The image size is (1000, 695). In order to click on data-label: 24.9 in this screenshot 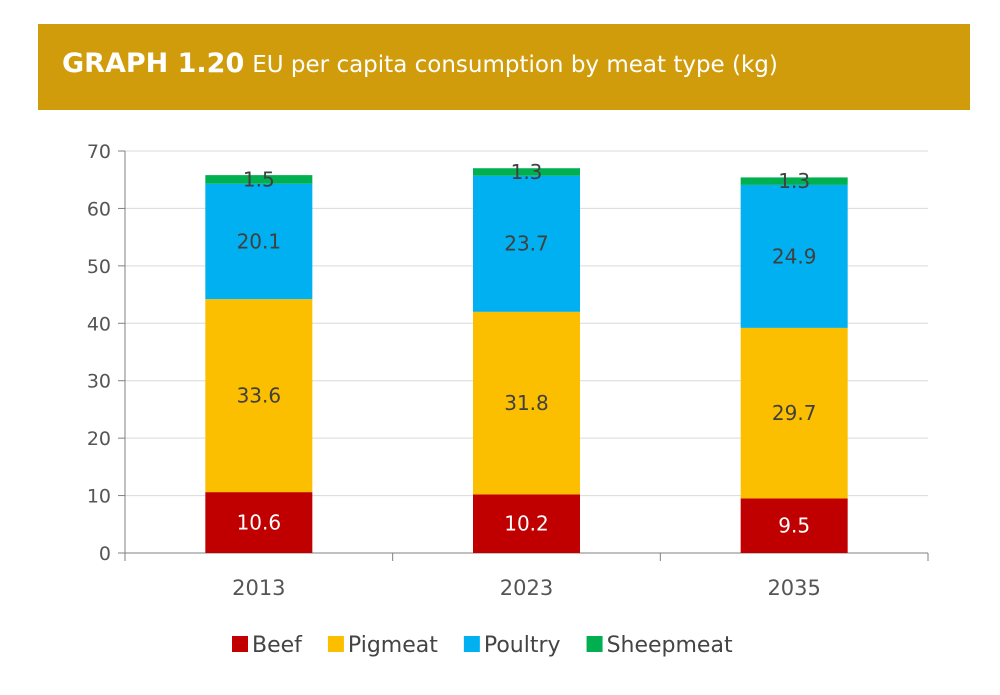, I will do `click(794, 256)`.